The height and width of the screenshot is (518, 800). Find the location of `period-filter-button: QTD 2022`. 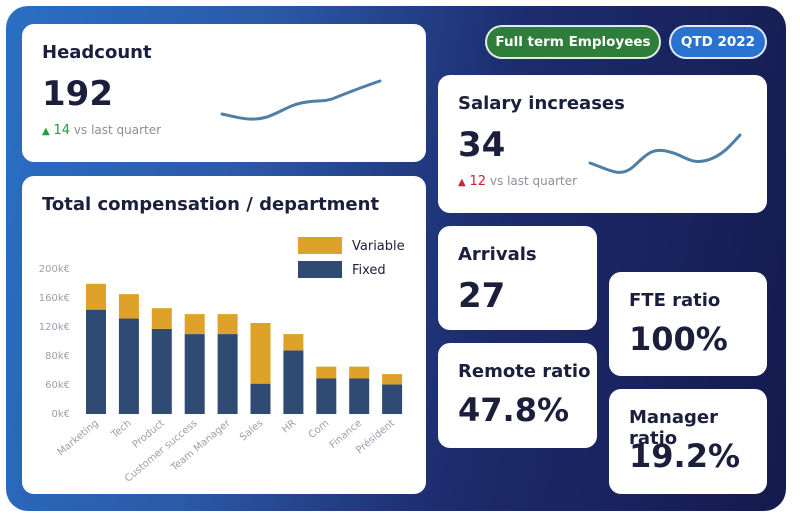

period-filter-button: QTD 2022 is located at coordinates (718, 42).